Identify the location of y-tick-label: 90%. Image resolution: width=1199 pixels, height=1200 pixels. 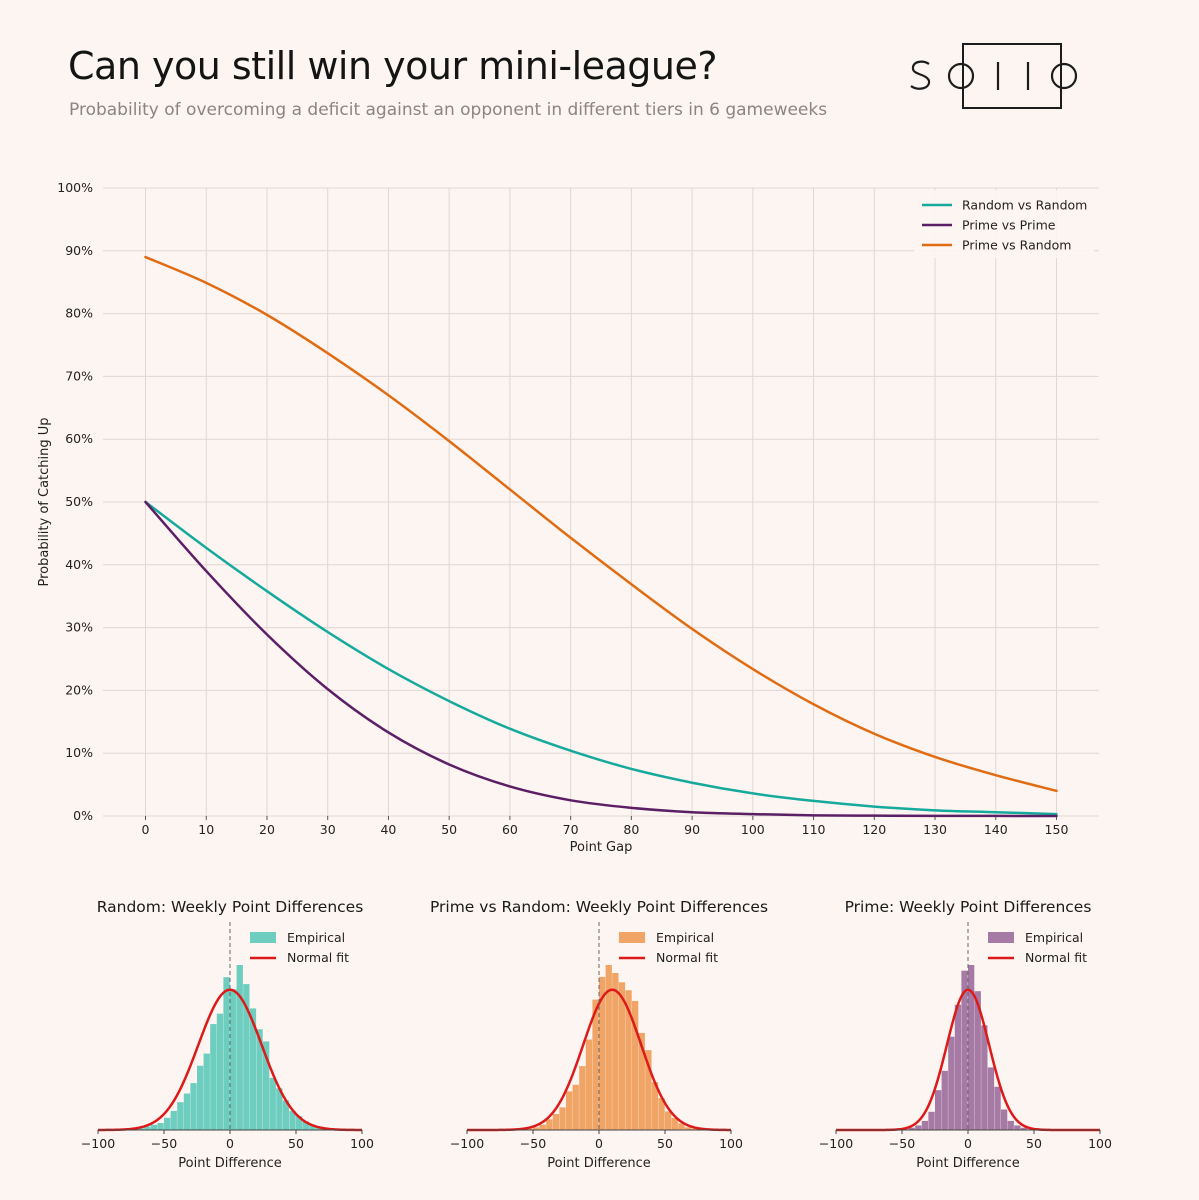
(79, 250).